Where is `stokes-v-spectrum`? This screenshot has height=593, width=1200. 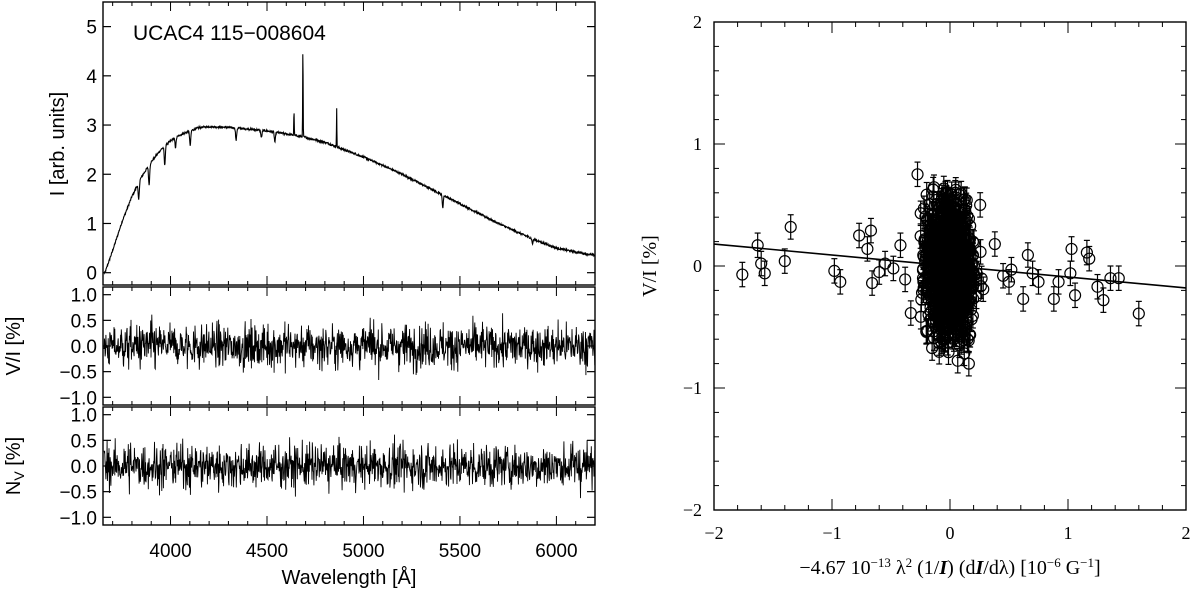
stokes-v-spectrum is located at coordinates (349, 347).